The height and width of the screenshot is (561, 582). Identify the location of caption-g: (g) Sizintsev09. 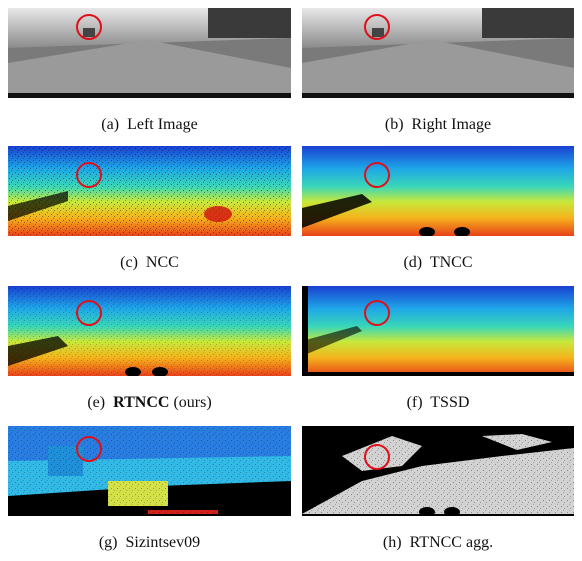
(149, 542).